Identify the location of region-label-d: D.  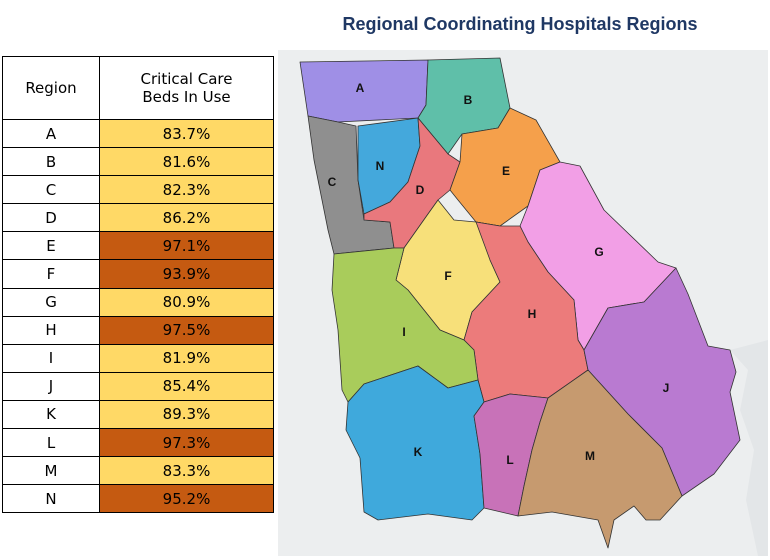
(420, 190).